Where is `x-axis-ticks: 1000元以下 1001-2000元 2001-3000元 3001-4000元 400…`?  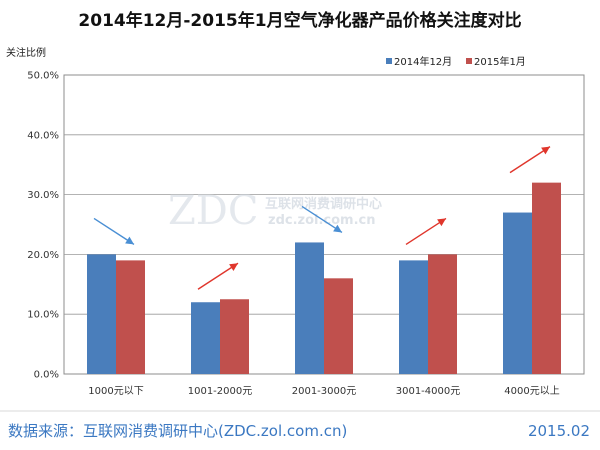
x-axis-ticks: 1000元以下 1001-2000元 2001-3000元 3001-4000元 400… is located at coordinates (323, 391).